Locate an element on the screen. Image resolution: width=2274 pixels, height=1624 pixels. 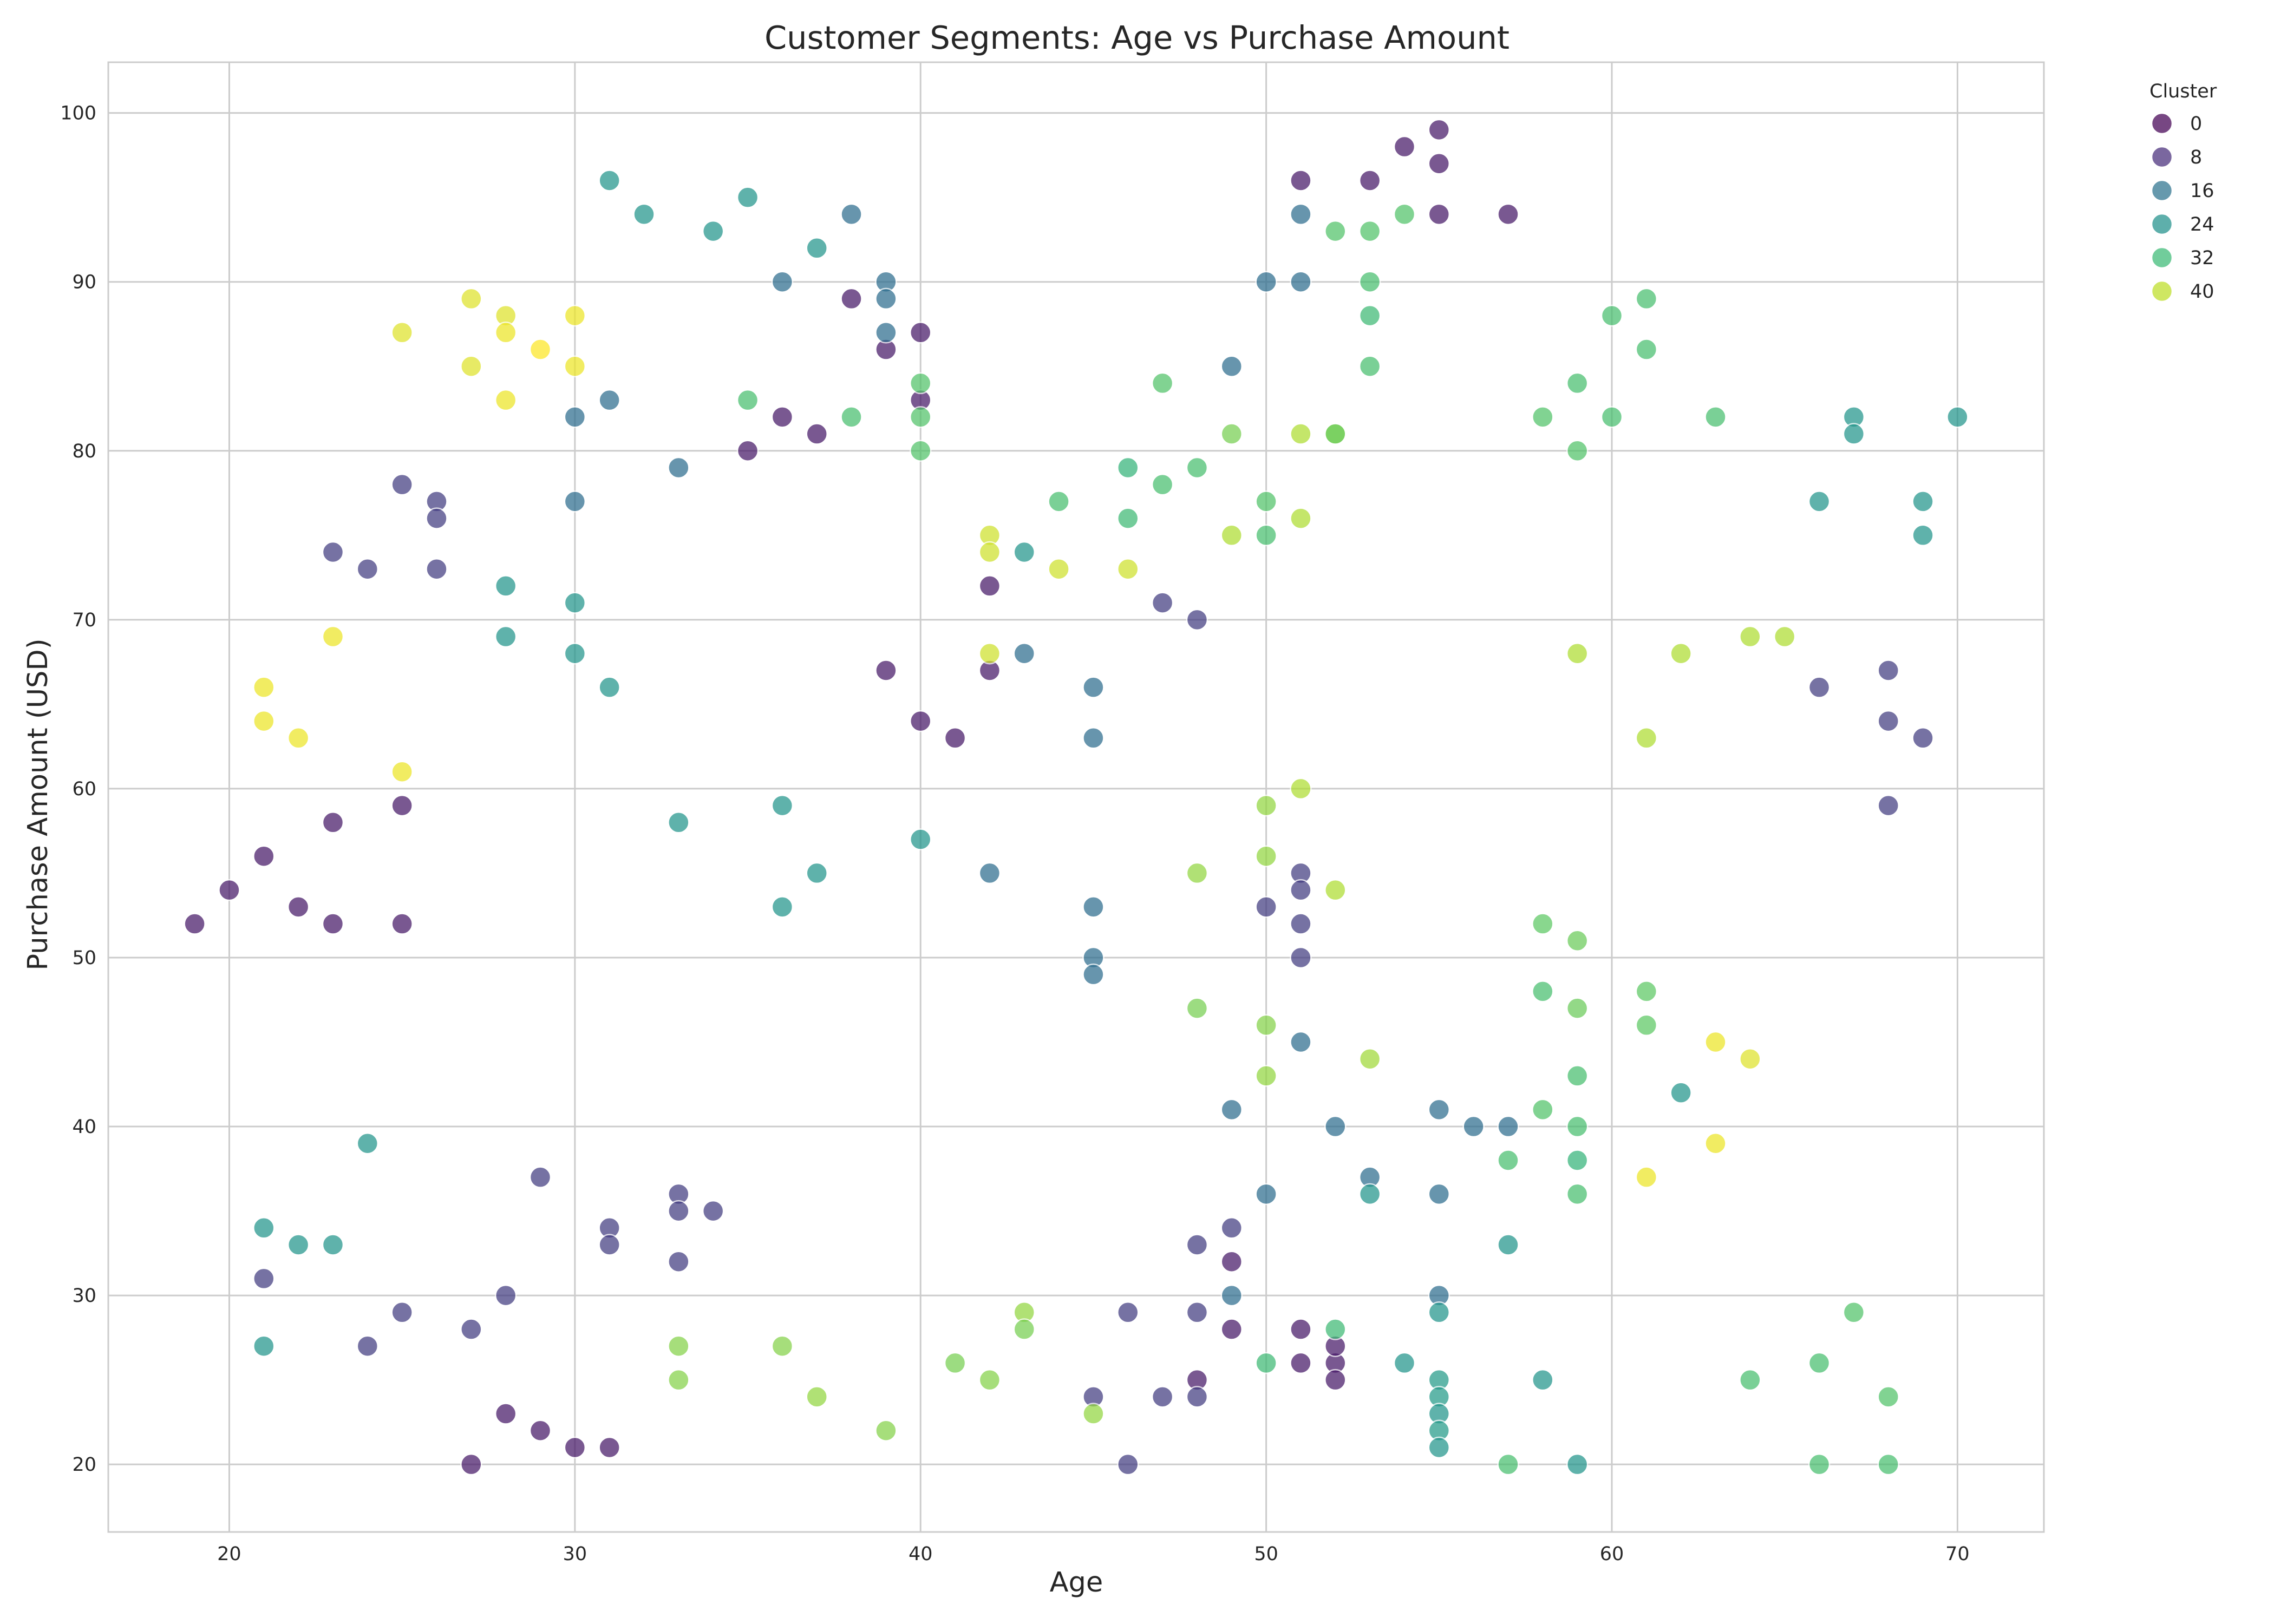
y-axis-label: Purchase Amount (USD) is located at coordinates (38, 804).